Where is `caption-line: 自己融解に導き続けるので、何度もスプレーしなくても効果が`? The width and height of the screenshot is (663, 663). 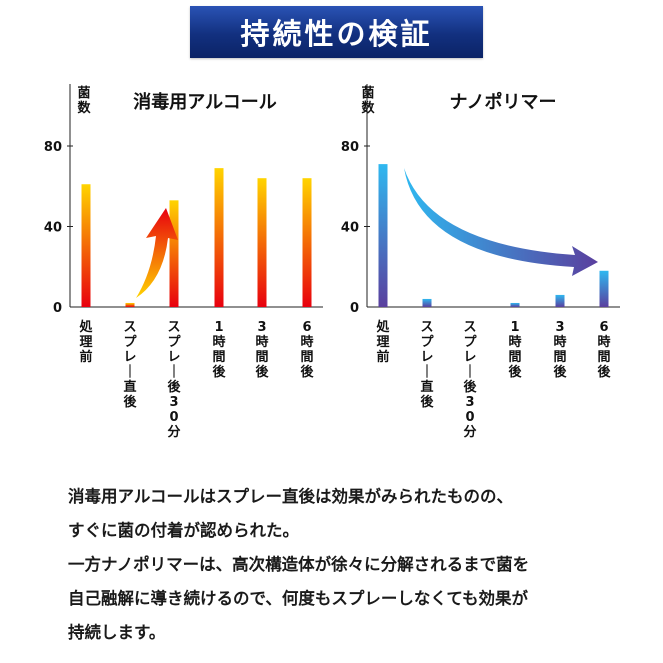
caption-line: 自己融解に導き続けるので、何度もスプレーしなくても効果が is located at coordinates (298, 598).